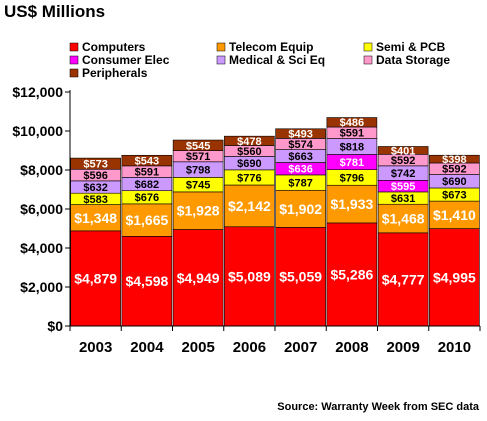 The width and height of the screenshot is (487, 421). I want to click on data-label: $4,598, so click(146, 281).